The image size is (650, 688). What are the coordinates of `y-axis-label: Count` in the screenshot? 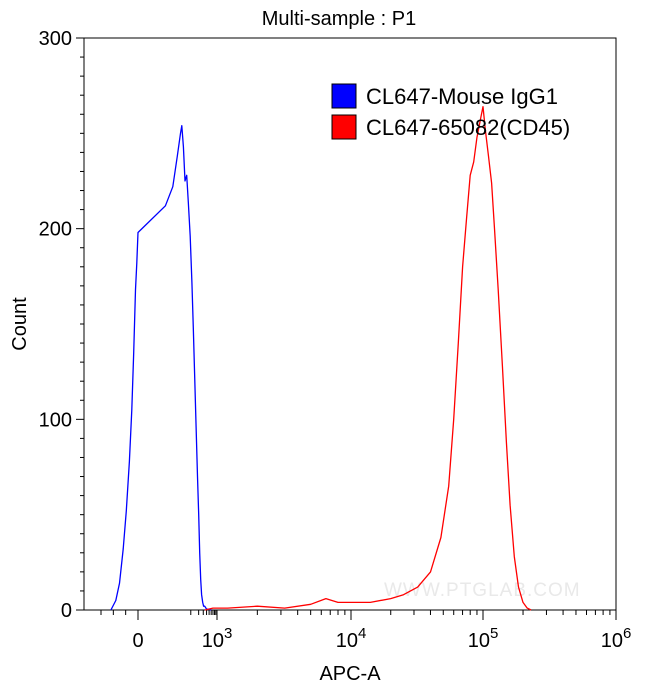 It's located at (20, 324).